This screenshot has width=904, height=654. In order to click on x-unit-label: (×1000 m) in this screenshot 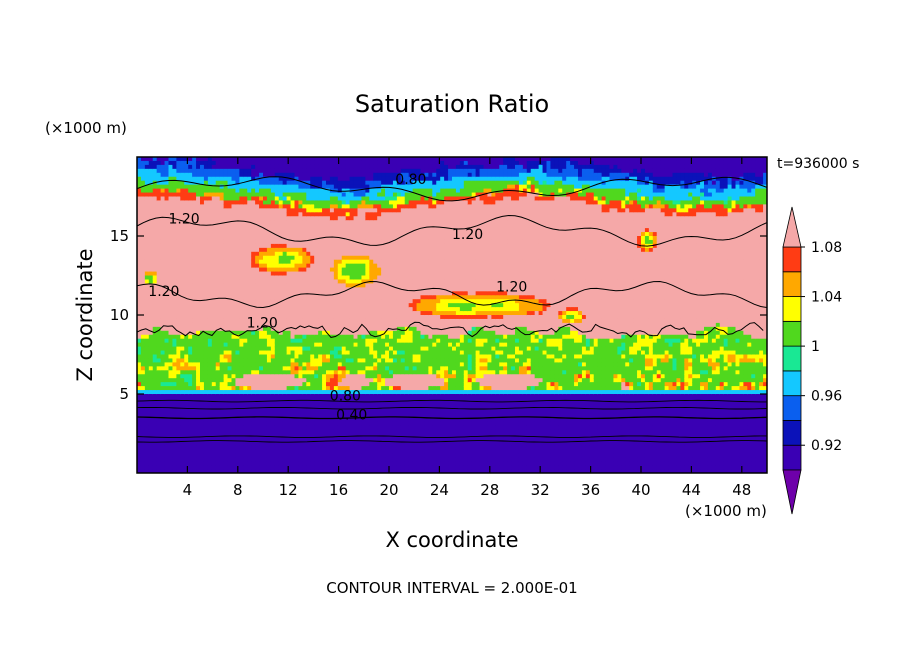, I will do `click(726, 511)`.